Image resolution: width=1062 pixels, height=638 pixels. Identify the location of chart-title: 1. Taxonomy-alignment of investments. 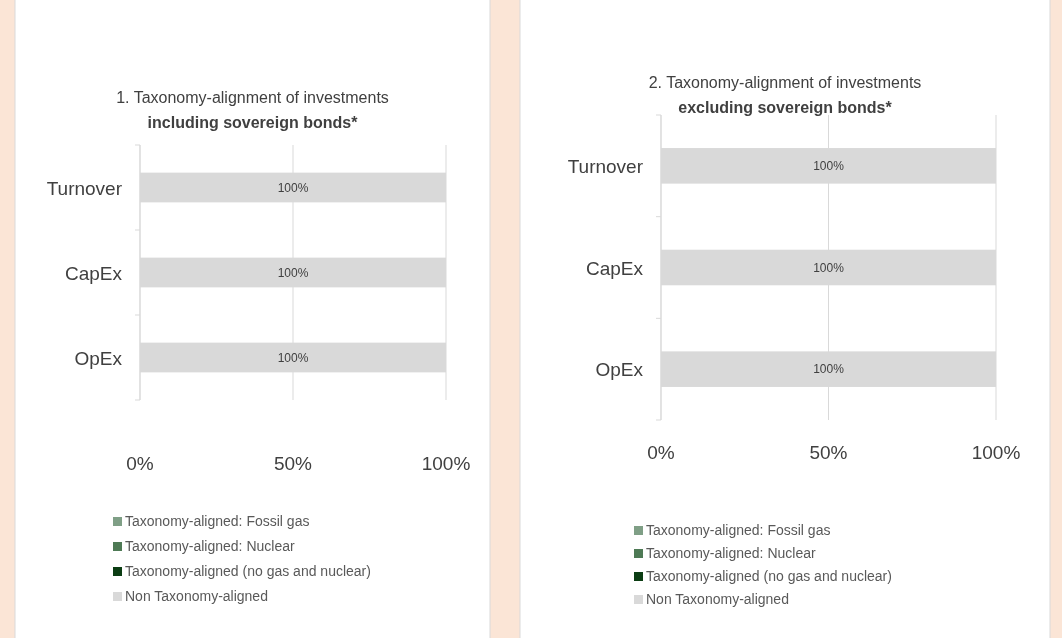
(252, 97).